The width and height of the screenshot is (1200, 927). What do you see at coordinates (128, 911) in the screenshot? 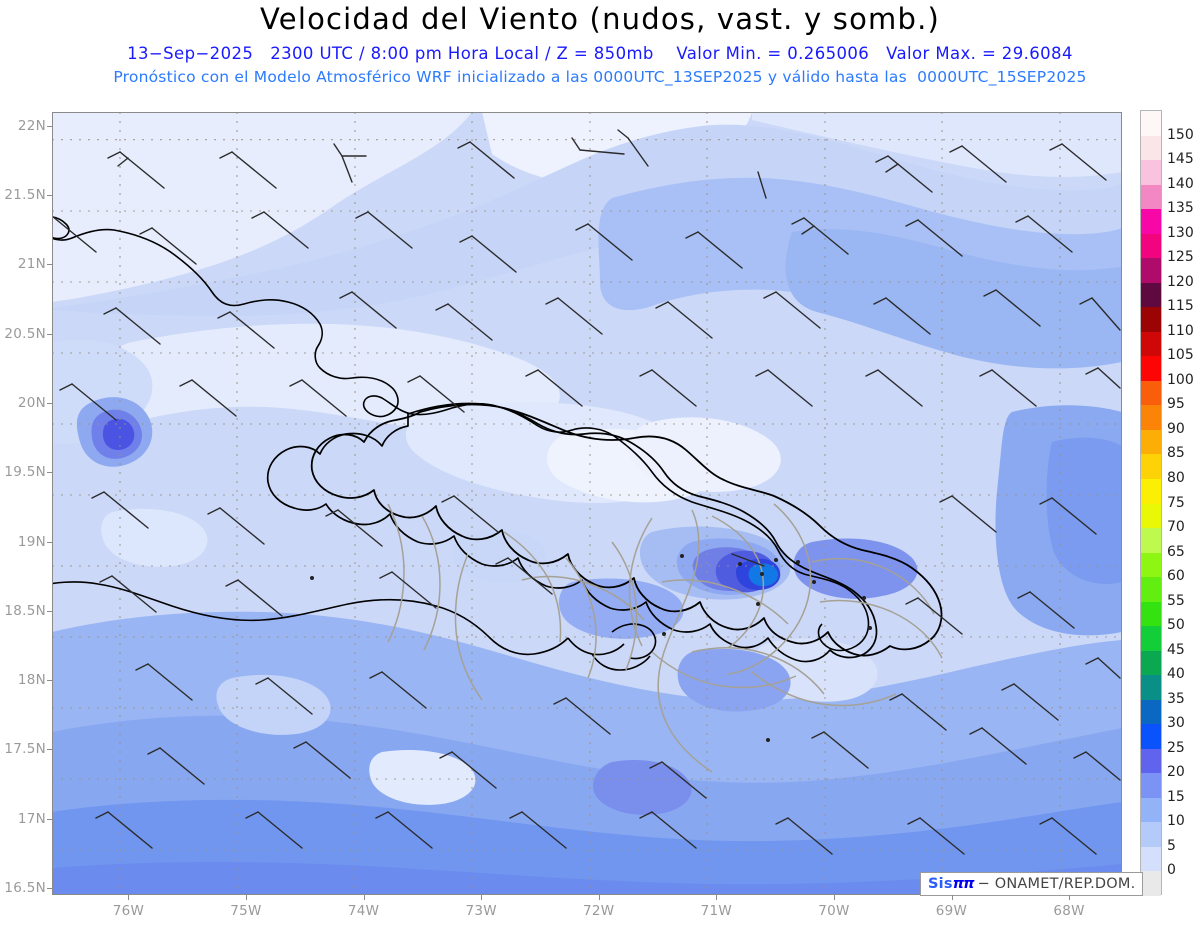
I see `x-tick-label: 76W` at bounding box center [128, 911].